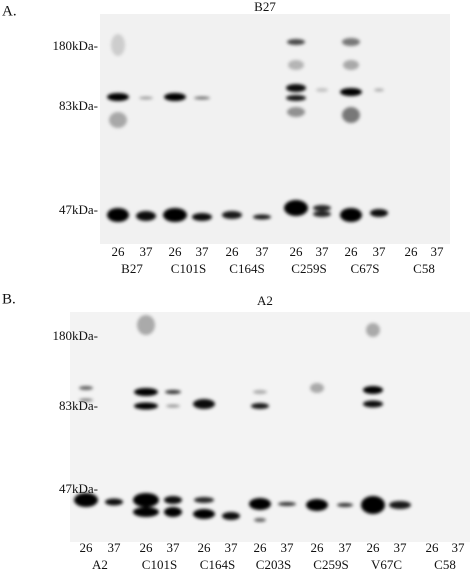  Describe the element at coordinates (265, 7) in the screenshot. I see `panel-title: B27` at that location.